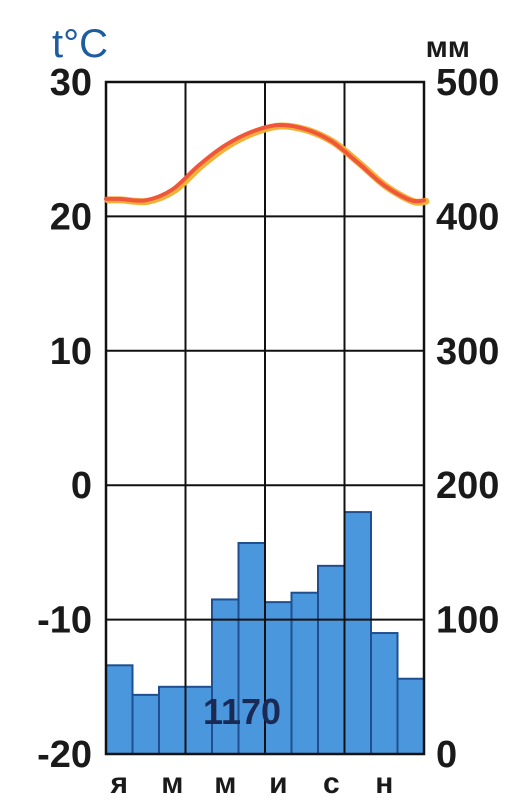  What do you see at coordinates (467, 217) in the screenshot?
I see `right-tick-label: 400` at bounding box center [467, 217].